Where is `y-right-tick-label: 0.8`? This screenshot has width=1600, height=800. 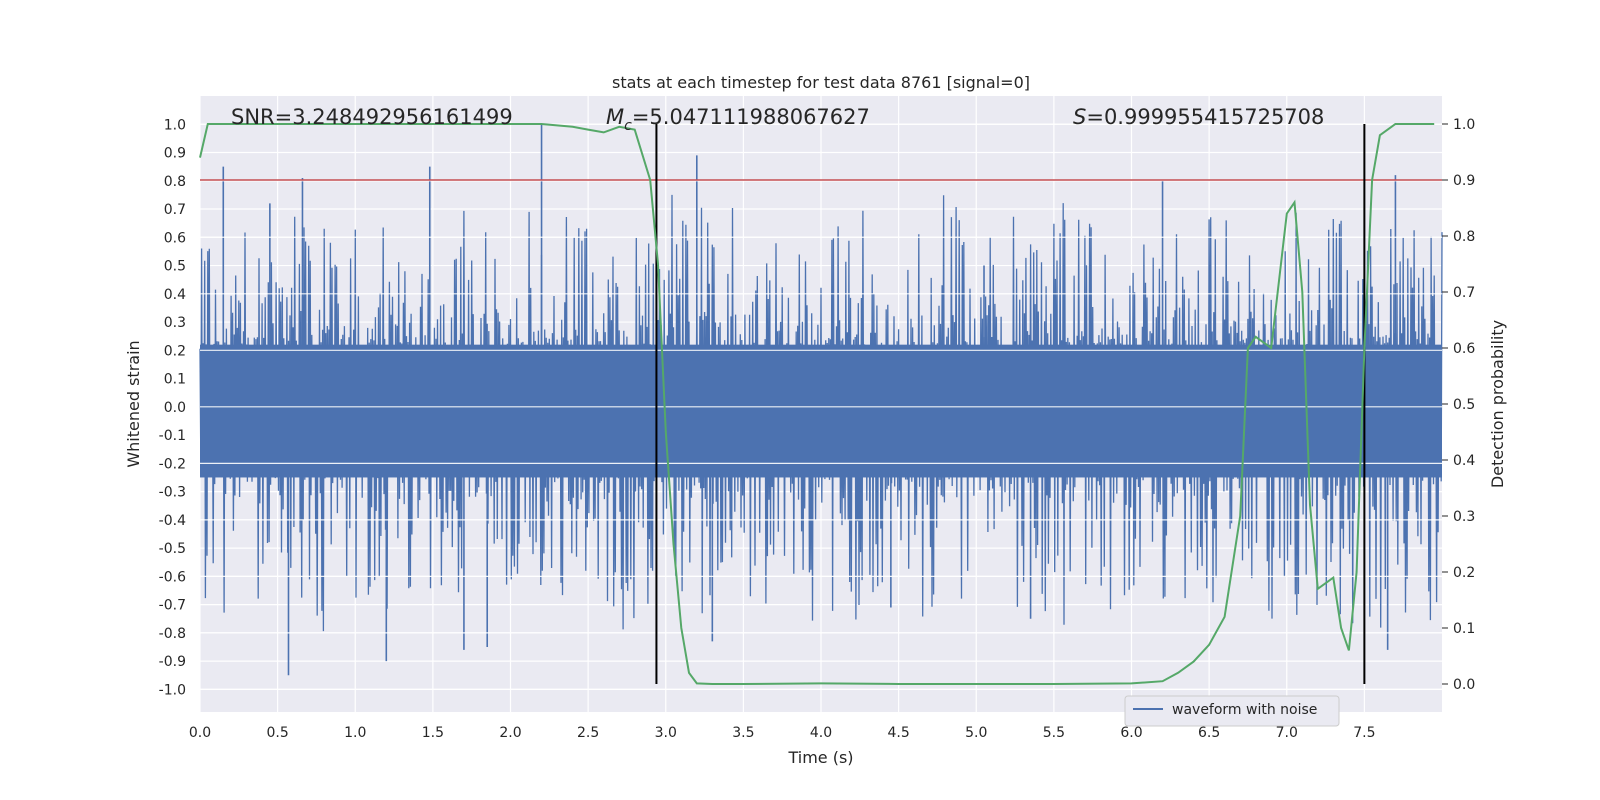 y-right-tick-label: 0.8 is located at coordinates (1464, 237).